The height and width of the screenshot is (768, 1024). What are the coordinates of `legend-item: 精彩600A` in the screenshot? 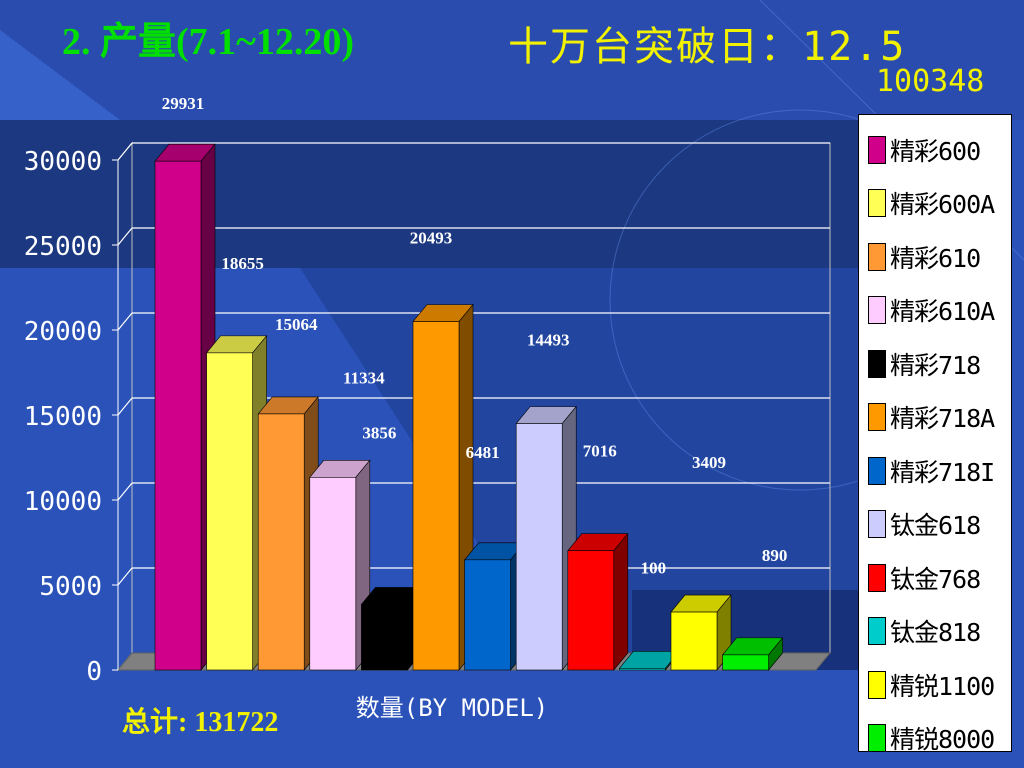 It's located at (935, 204).